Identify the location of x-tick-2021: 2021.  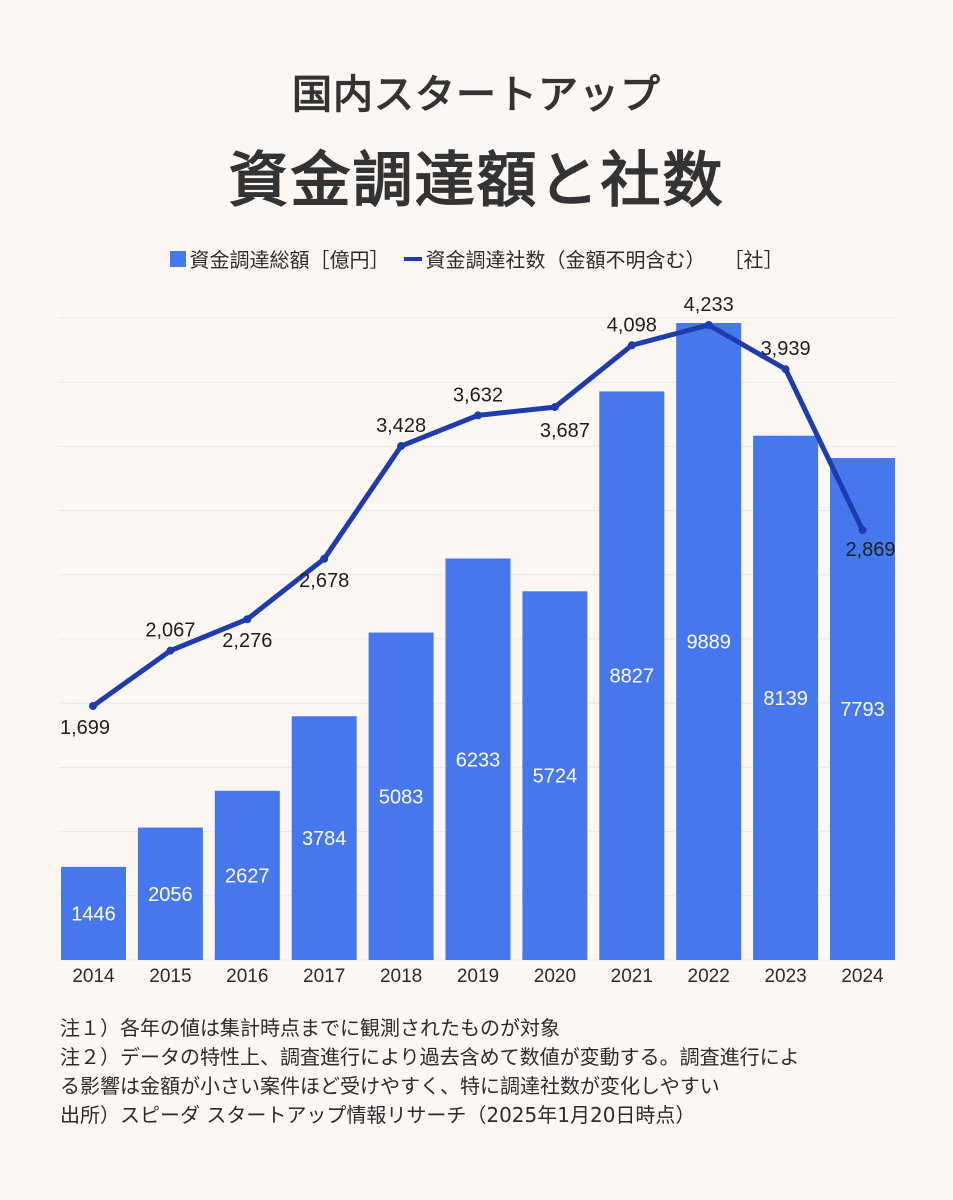
(632, 976).